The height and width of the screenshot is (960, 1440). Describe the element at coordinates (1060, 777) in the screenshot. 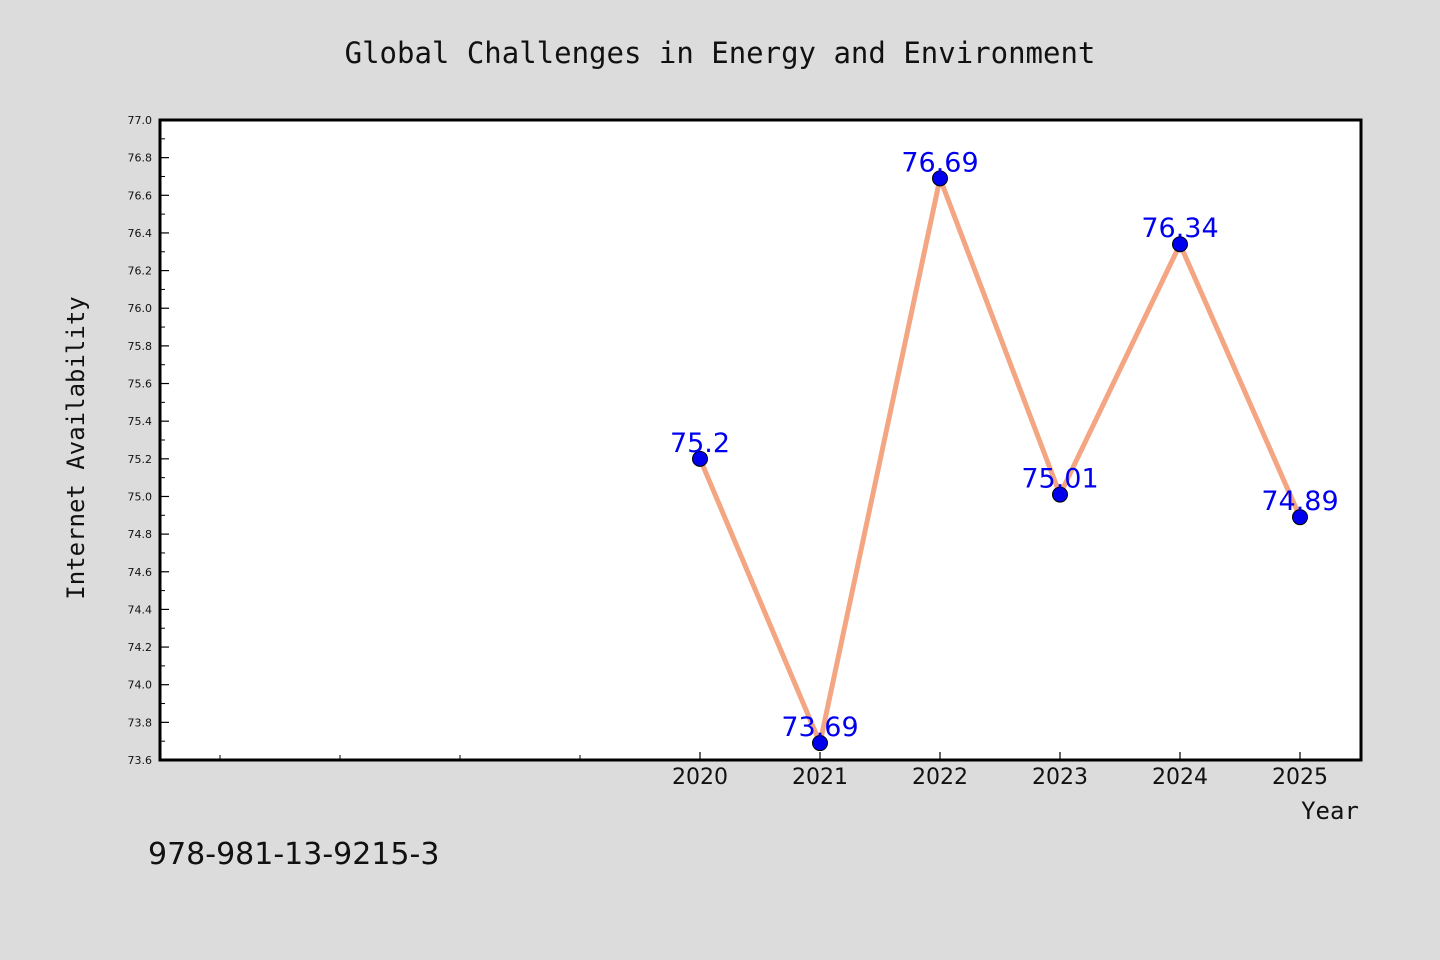

I see `x-tick-label: 2023` at that location.